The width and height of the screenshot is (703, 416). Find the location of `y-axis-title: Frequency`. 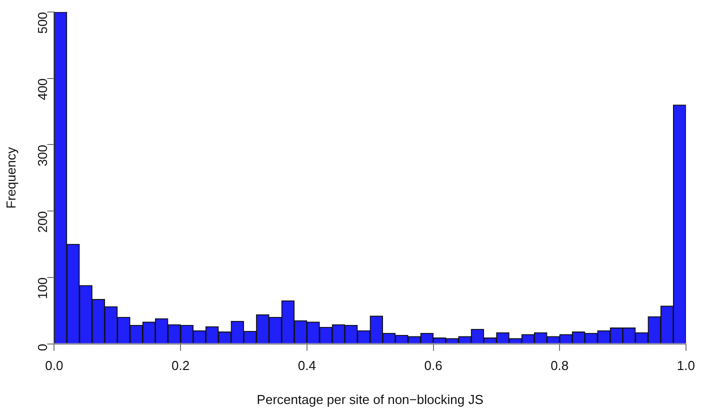

y-axis-title: Frequency is located at coordinates (10, 177).